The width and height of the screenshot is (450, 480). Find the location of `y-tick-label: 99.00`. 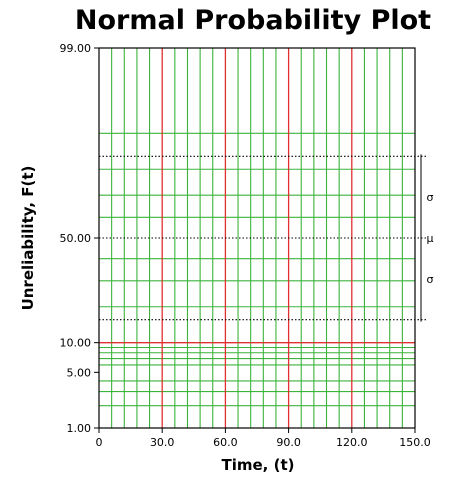

y-tick-label: 99.00 is located at coordinates (76, 48).